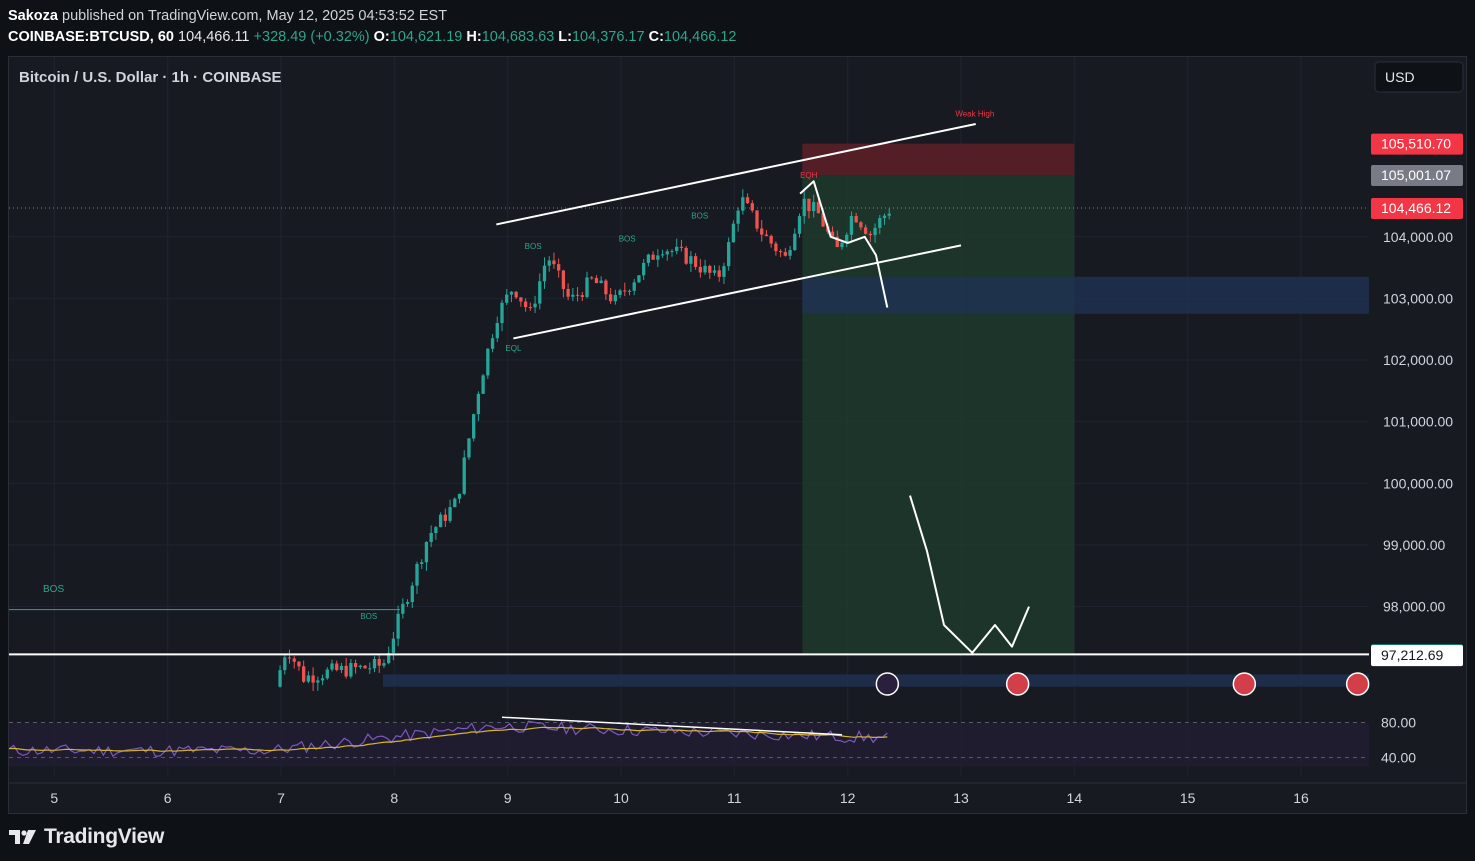  I want to click on time-tick-label: 15, so click(1188, 798).